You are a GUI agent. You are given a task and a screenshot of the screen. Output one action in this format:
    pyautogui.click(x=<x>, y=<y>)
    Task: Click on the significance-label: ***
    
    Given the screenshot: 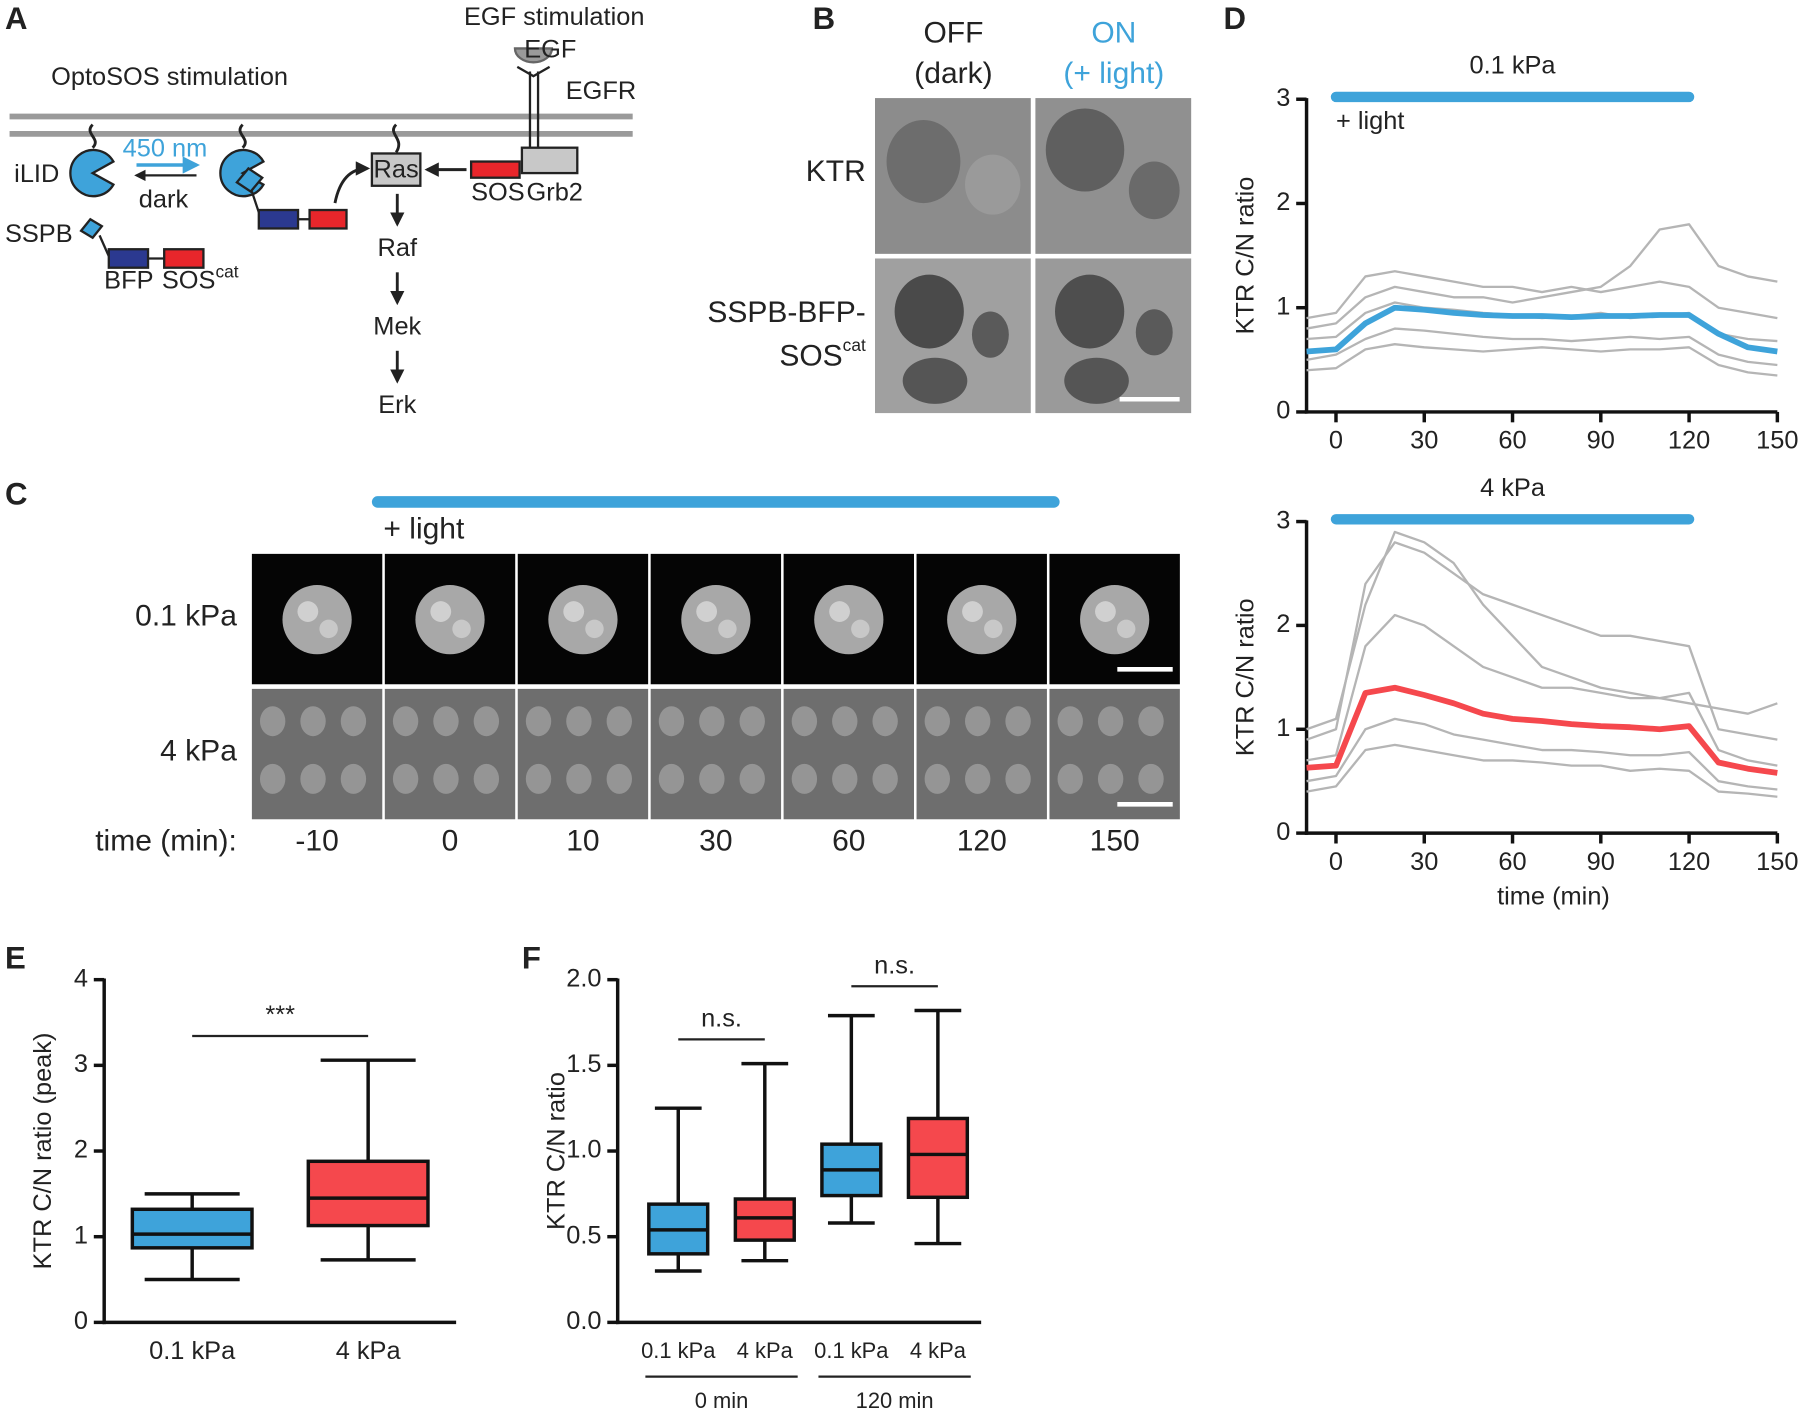 What is the action you would take?
    pyautogui.click(x=280, y=1015)
    